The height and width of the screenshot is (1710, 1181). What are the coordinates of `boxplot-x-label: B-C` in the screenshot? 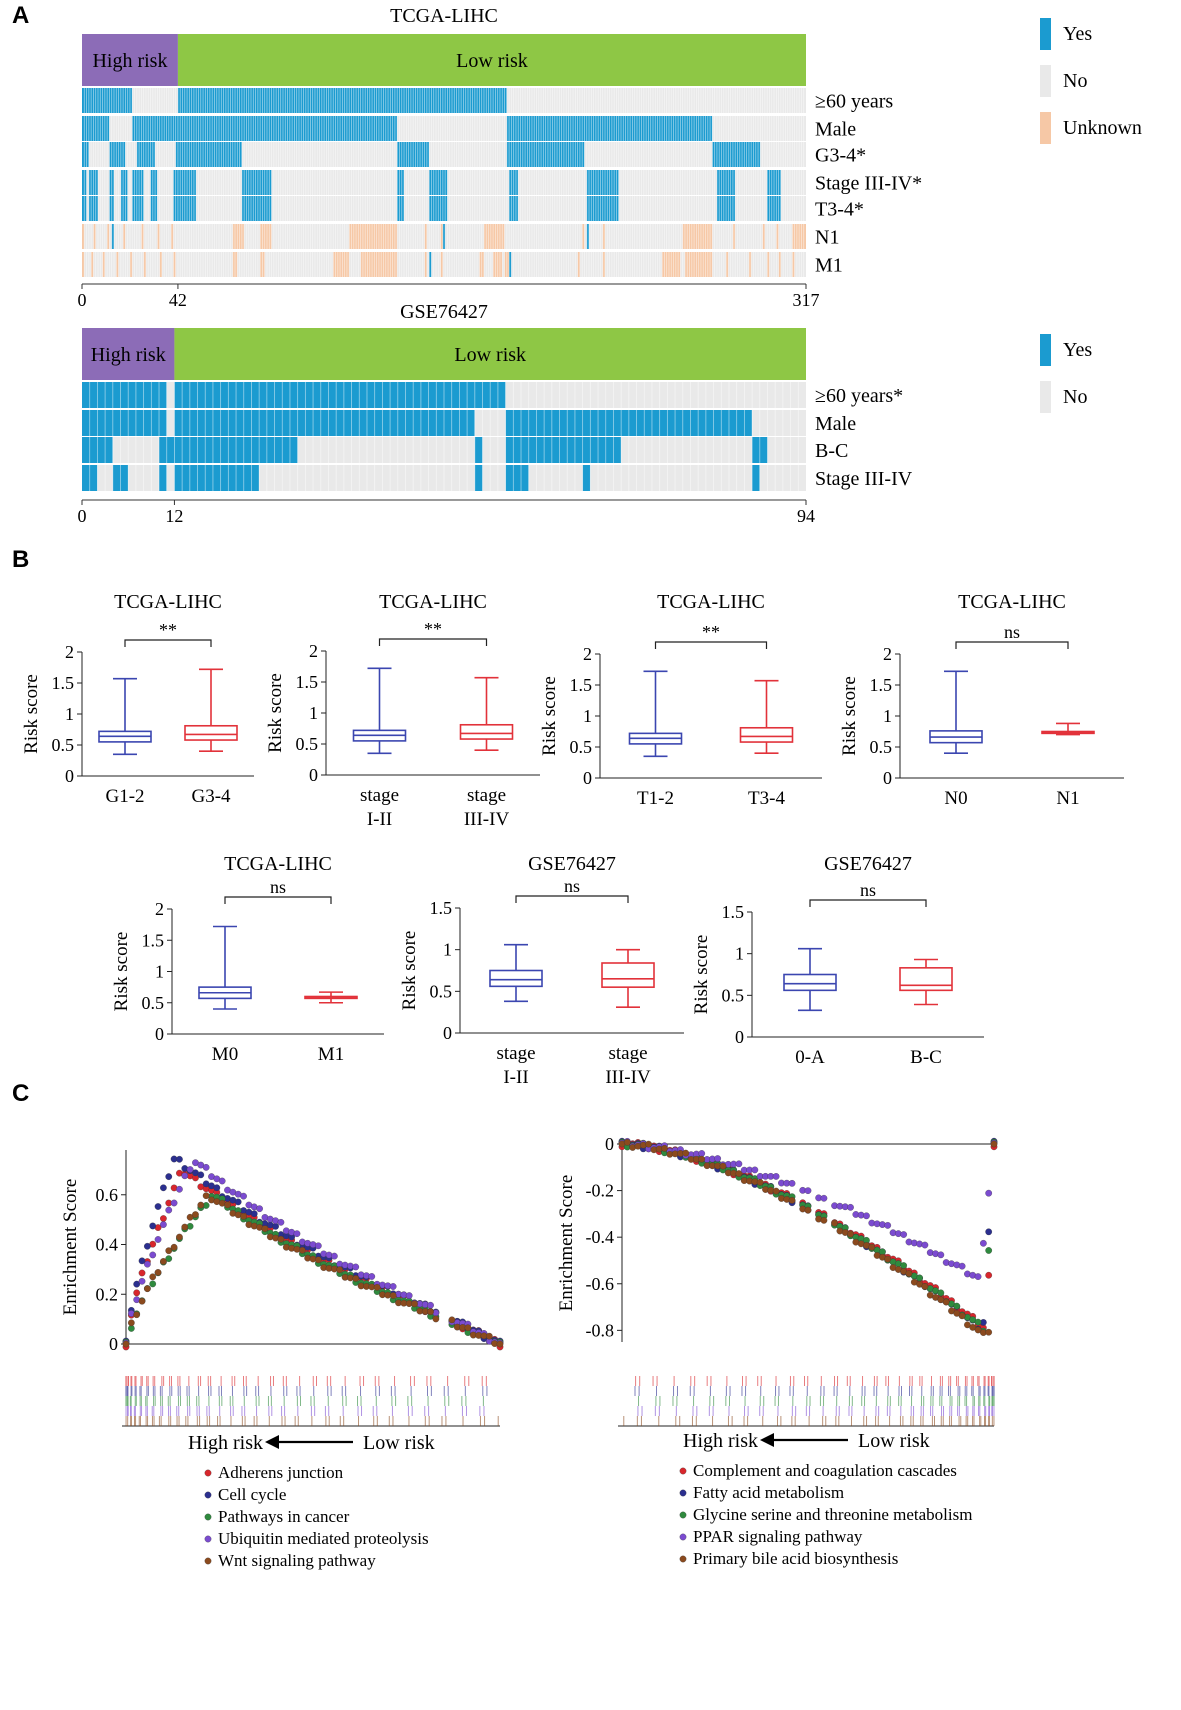 It's located at (926, 1057).